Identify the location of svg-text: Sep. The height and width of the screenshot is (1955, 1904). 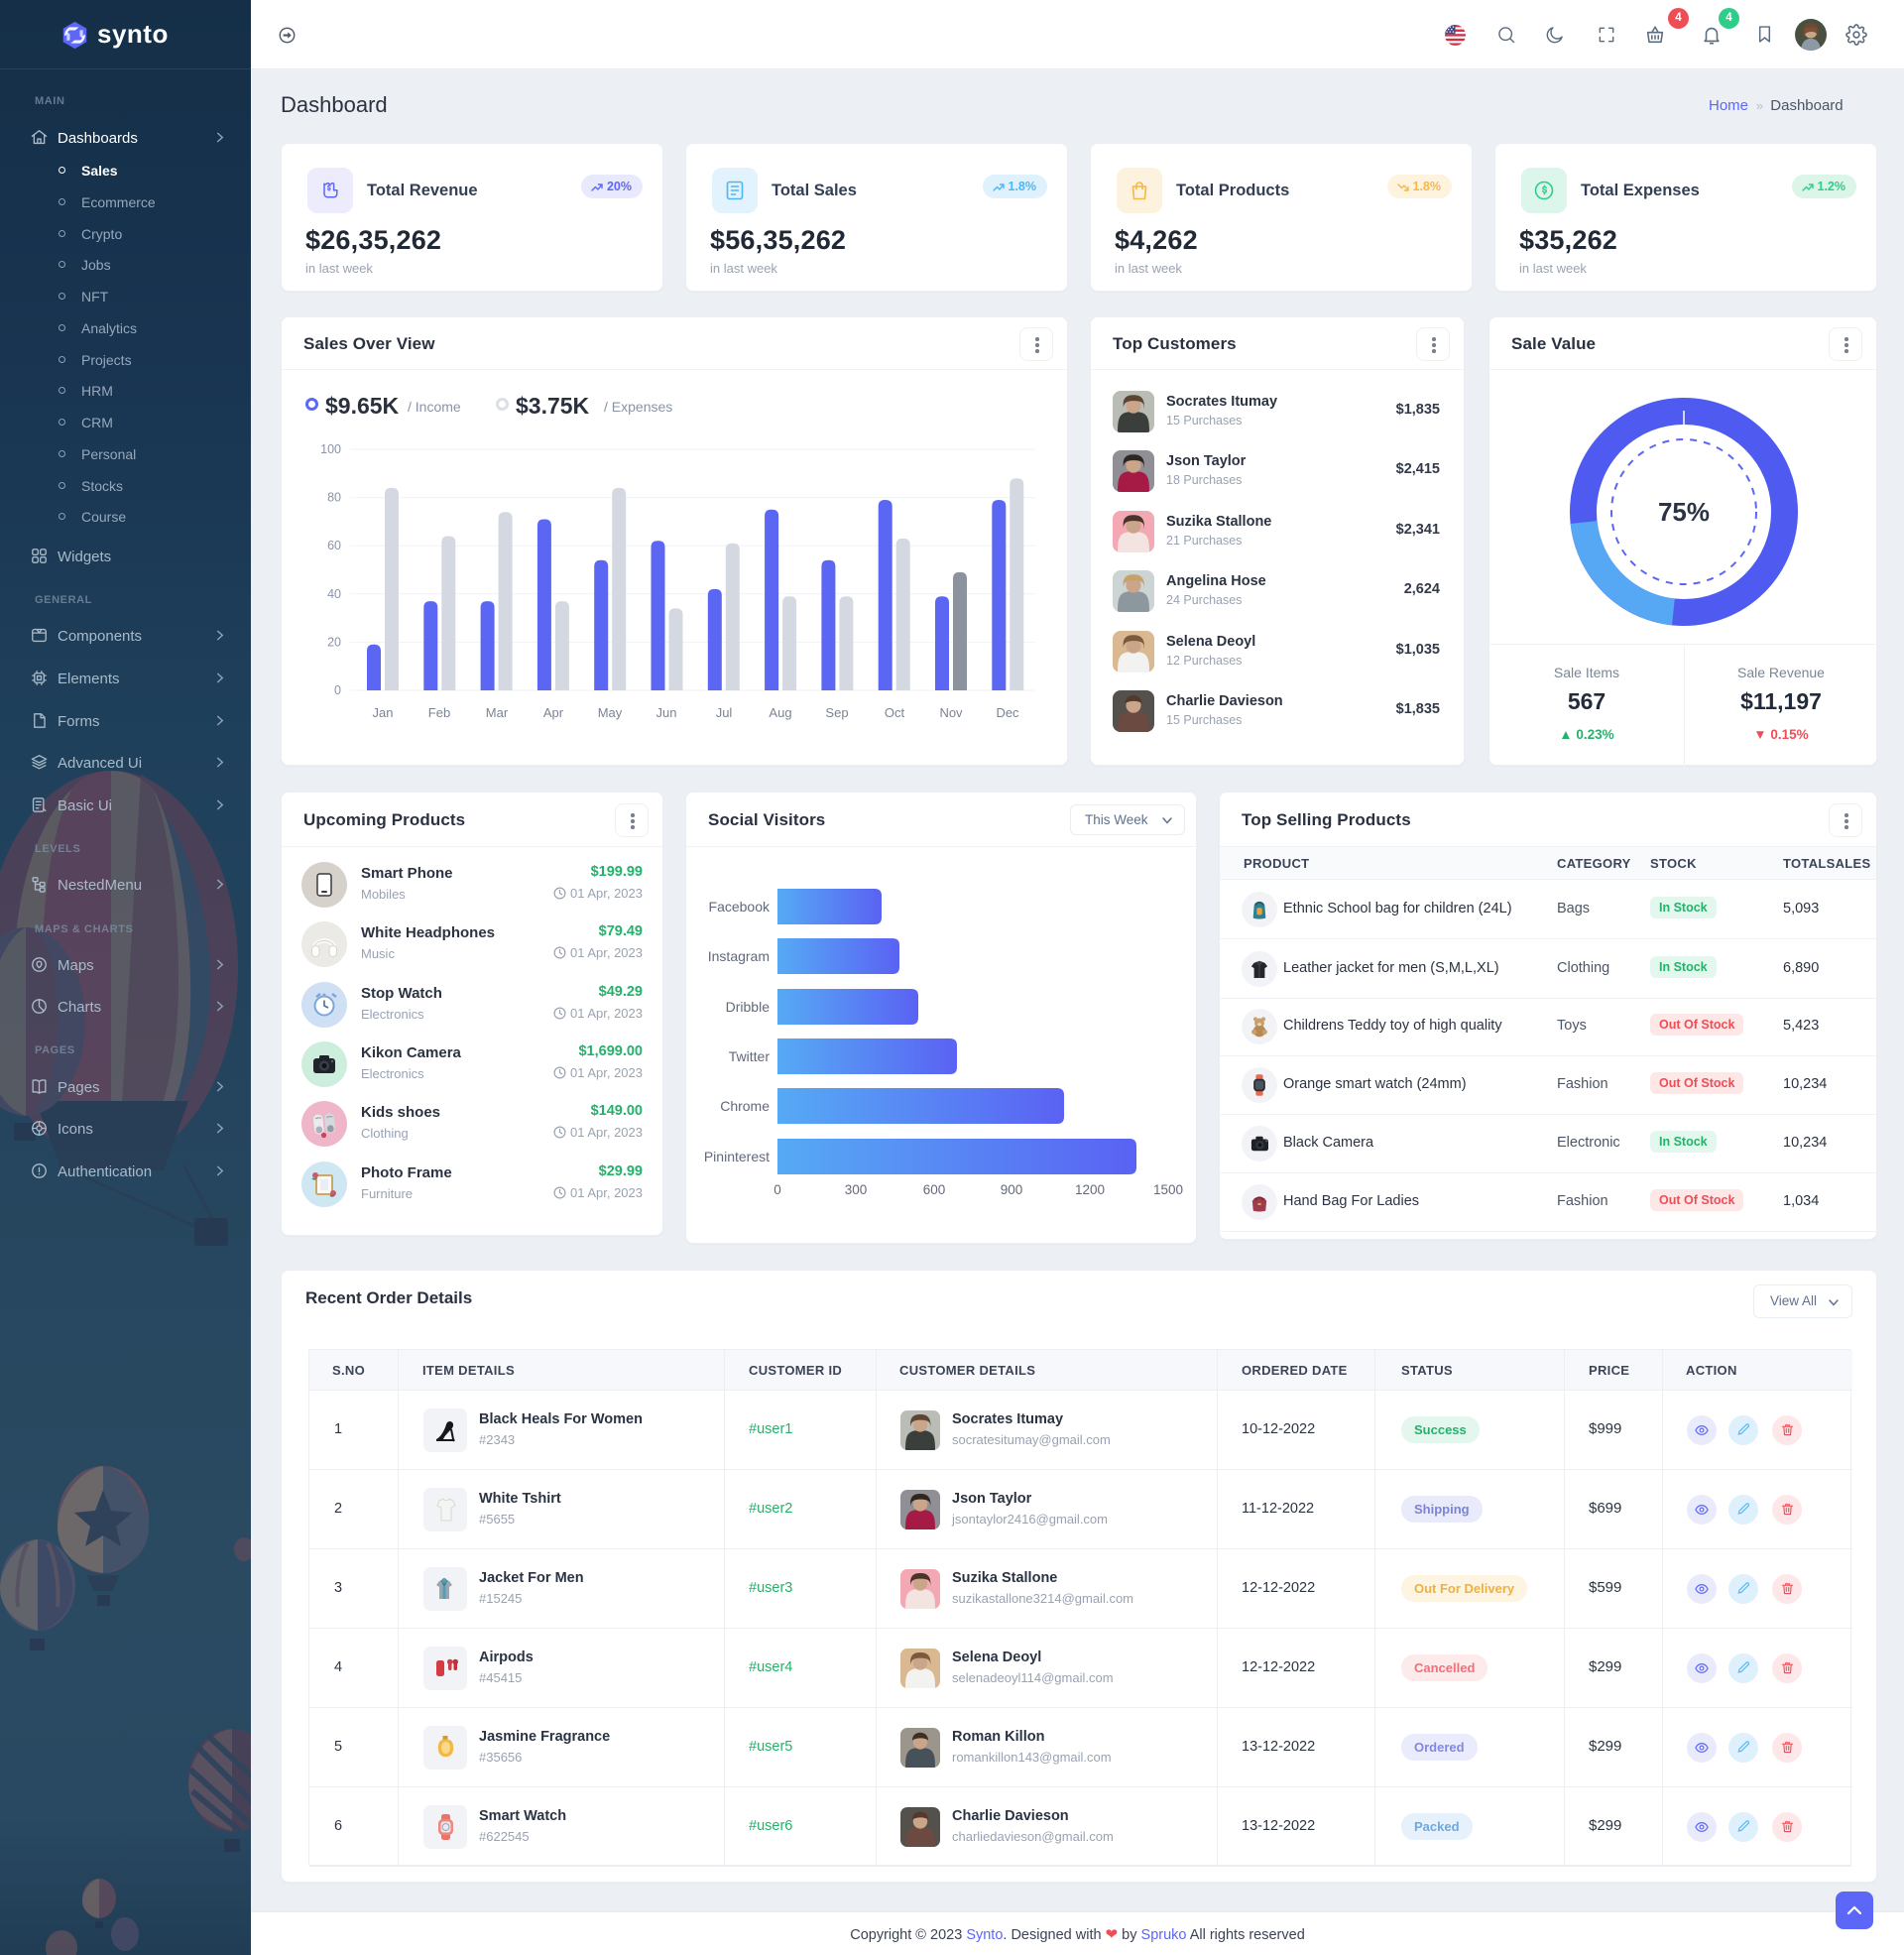
(836, 712).